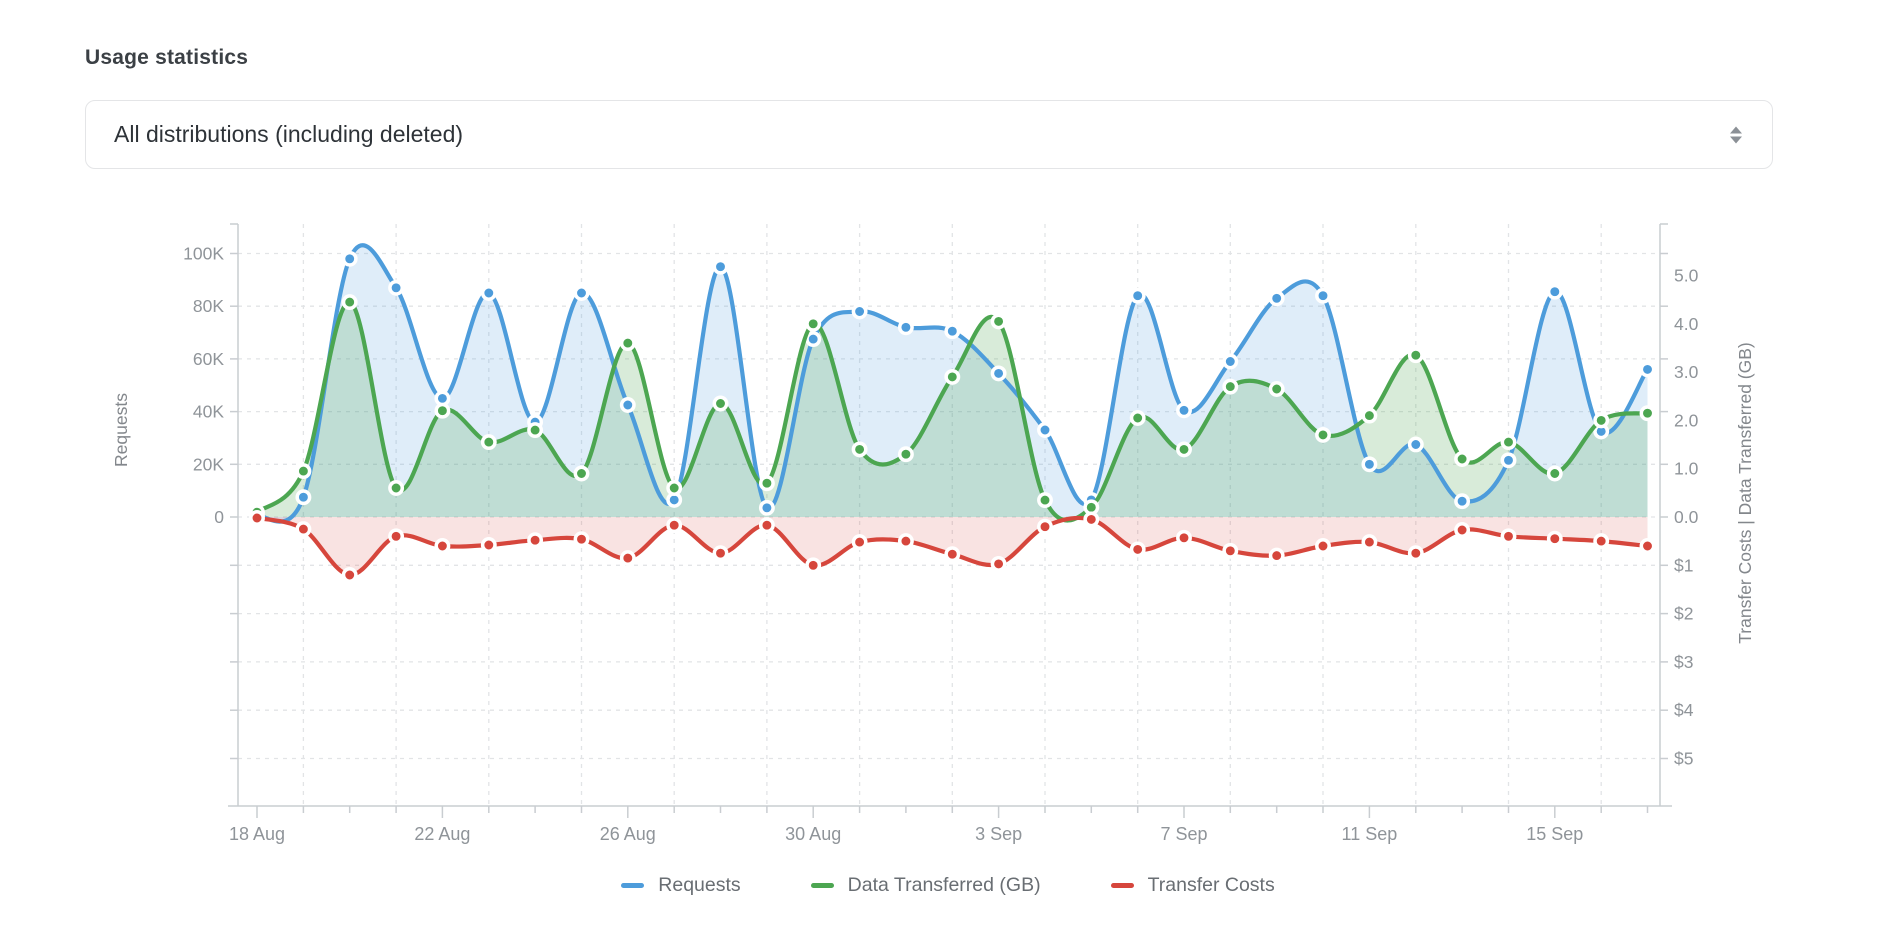 The height and width of the screenshot is (948, 1896). What do you see at coordinates (1686, 420) in the screenshot?
I see `svg-text: 2.0` at bounding box center [1686, 420].